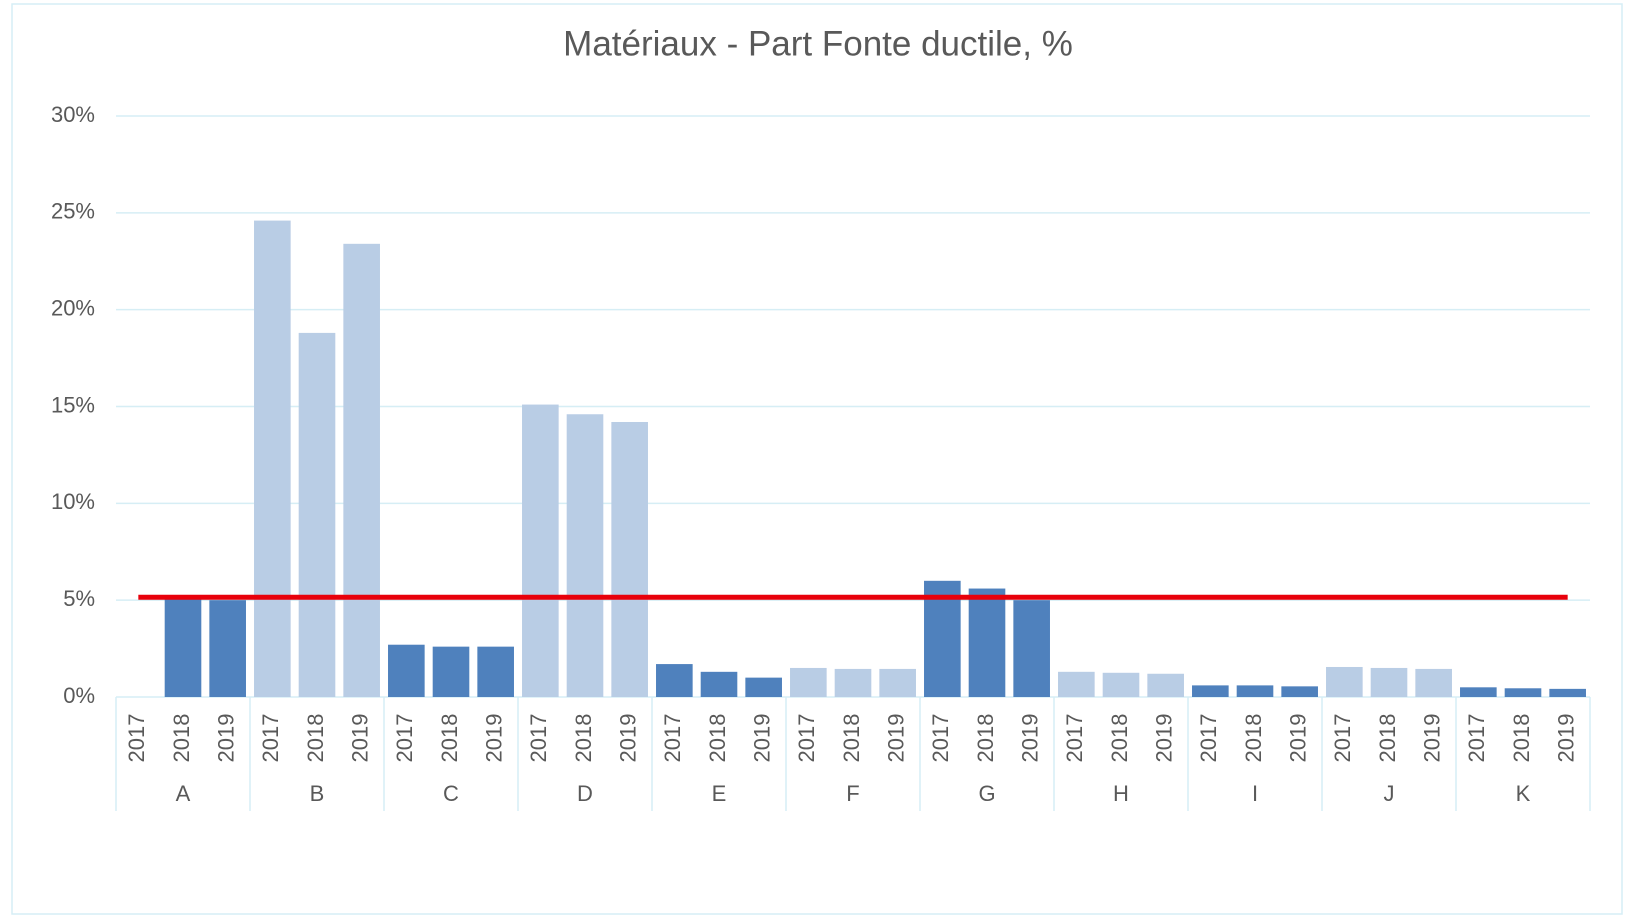  Describe the element at coordinates (73, 211) in the screenshot. I see `y-tick-label: 25%` at that location.